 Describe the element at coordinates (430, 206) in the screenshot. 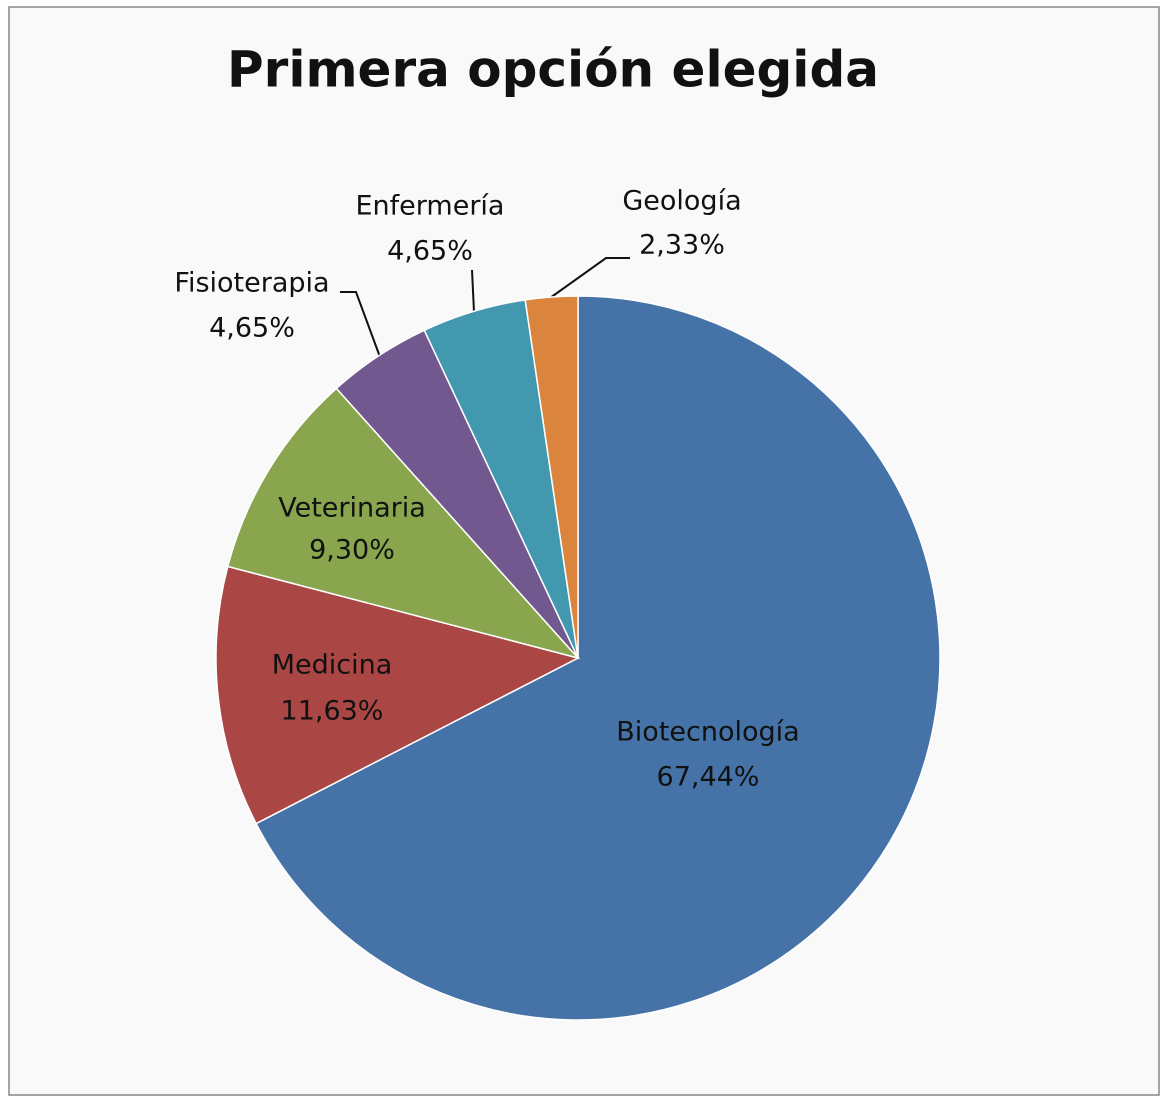

I see `slice-name: Enfermería` at that location.